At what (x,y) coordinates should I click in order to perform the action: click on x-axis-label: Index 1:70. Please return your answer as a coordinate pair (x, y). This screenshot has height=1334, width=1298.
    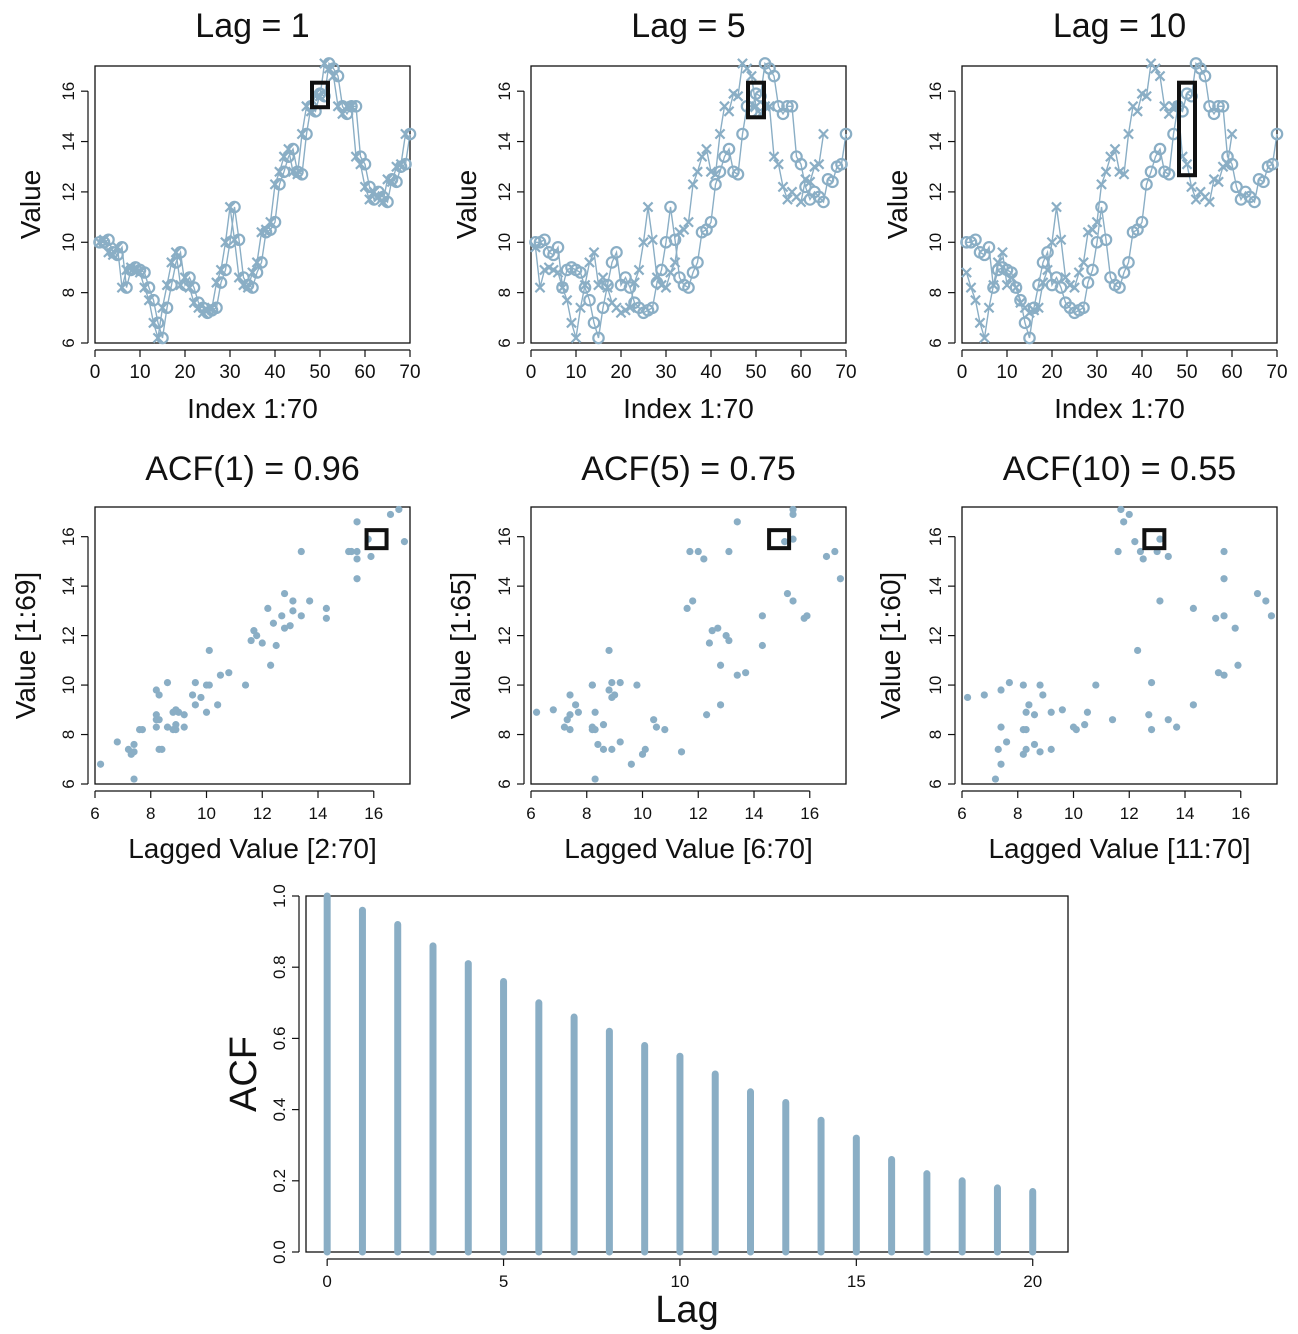
    Looking at the image, I should click on (1119, 408).